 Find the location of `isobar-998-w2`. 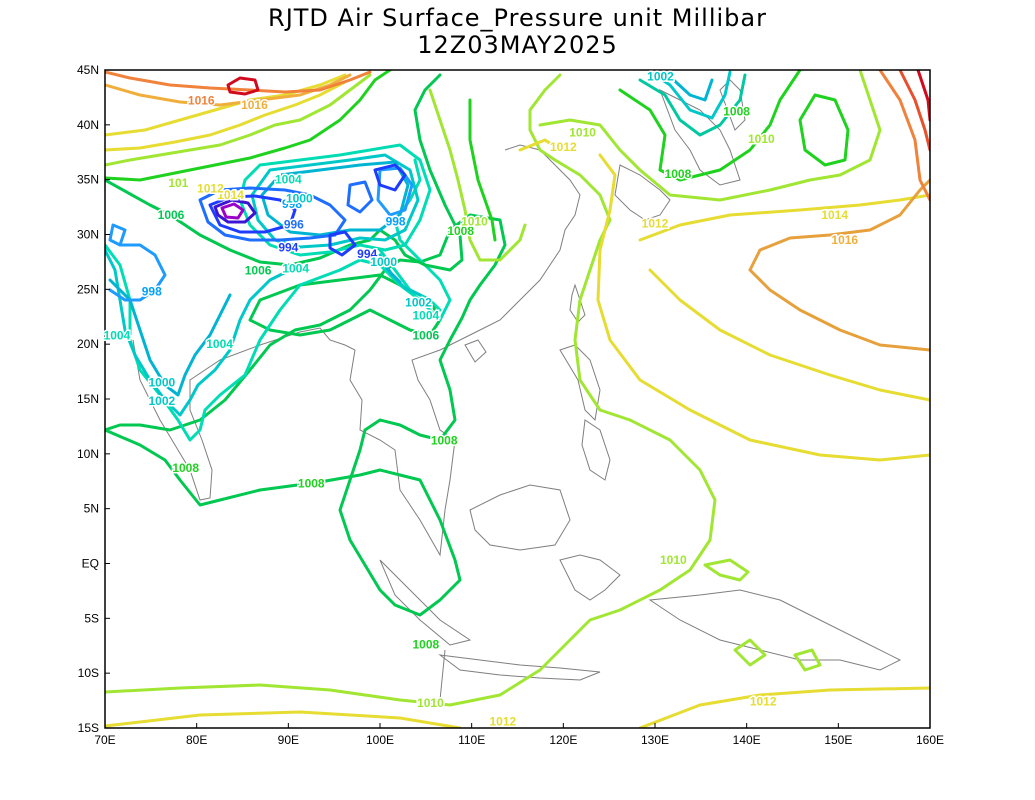

isobar-998-w2 is located at coordinates (117, 235).